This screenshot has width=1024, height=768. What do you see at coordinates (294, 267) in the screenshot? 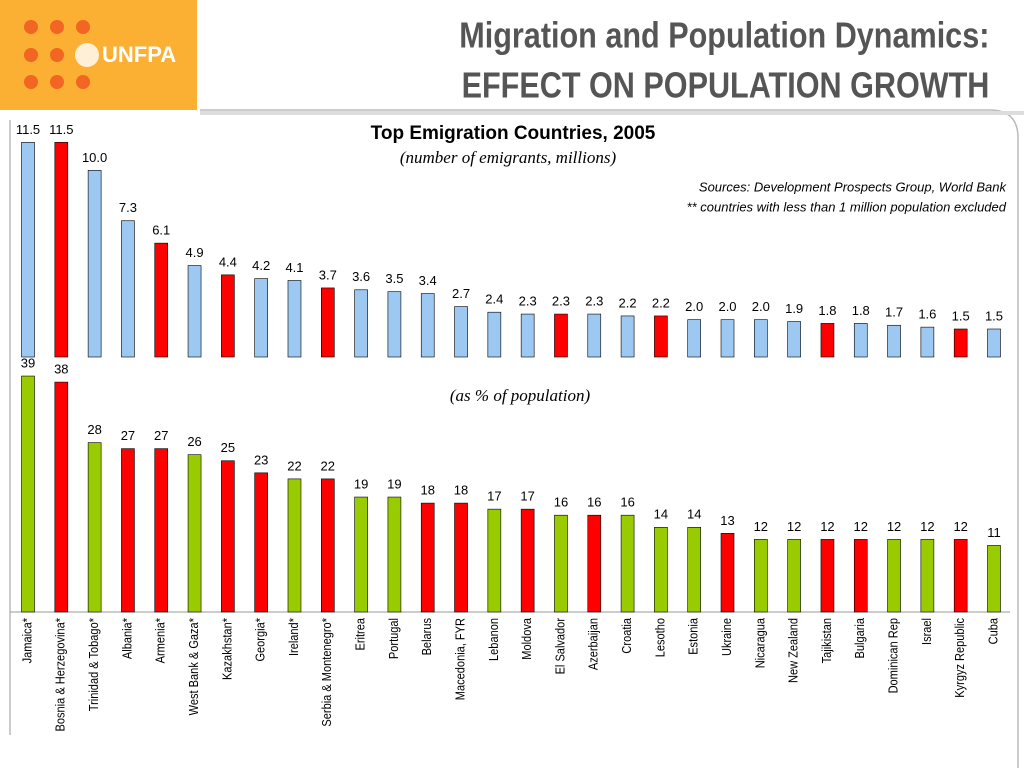
I see `value-label: 4.1` at bounding box center [294, 267].